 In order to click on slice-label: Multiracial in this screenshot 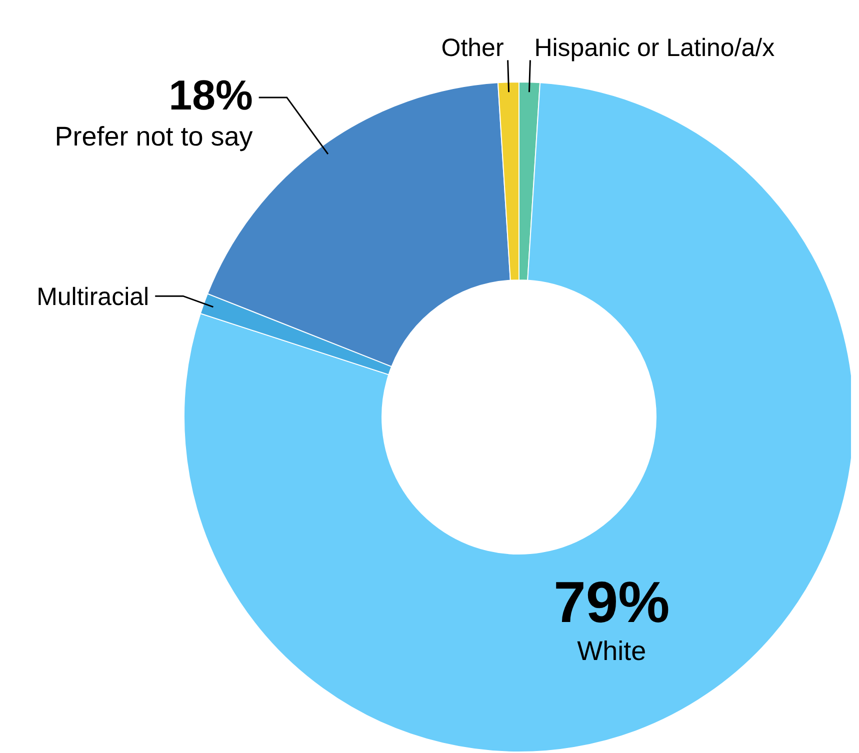, I will do `click(93, 297)`.